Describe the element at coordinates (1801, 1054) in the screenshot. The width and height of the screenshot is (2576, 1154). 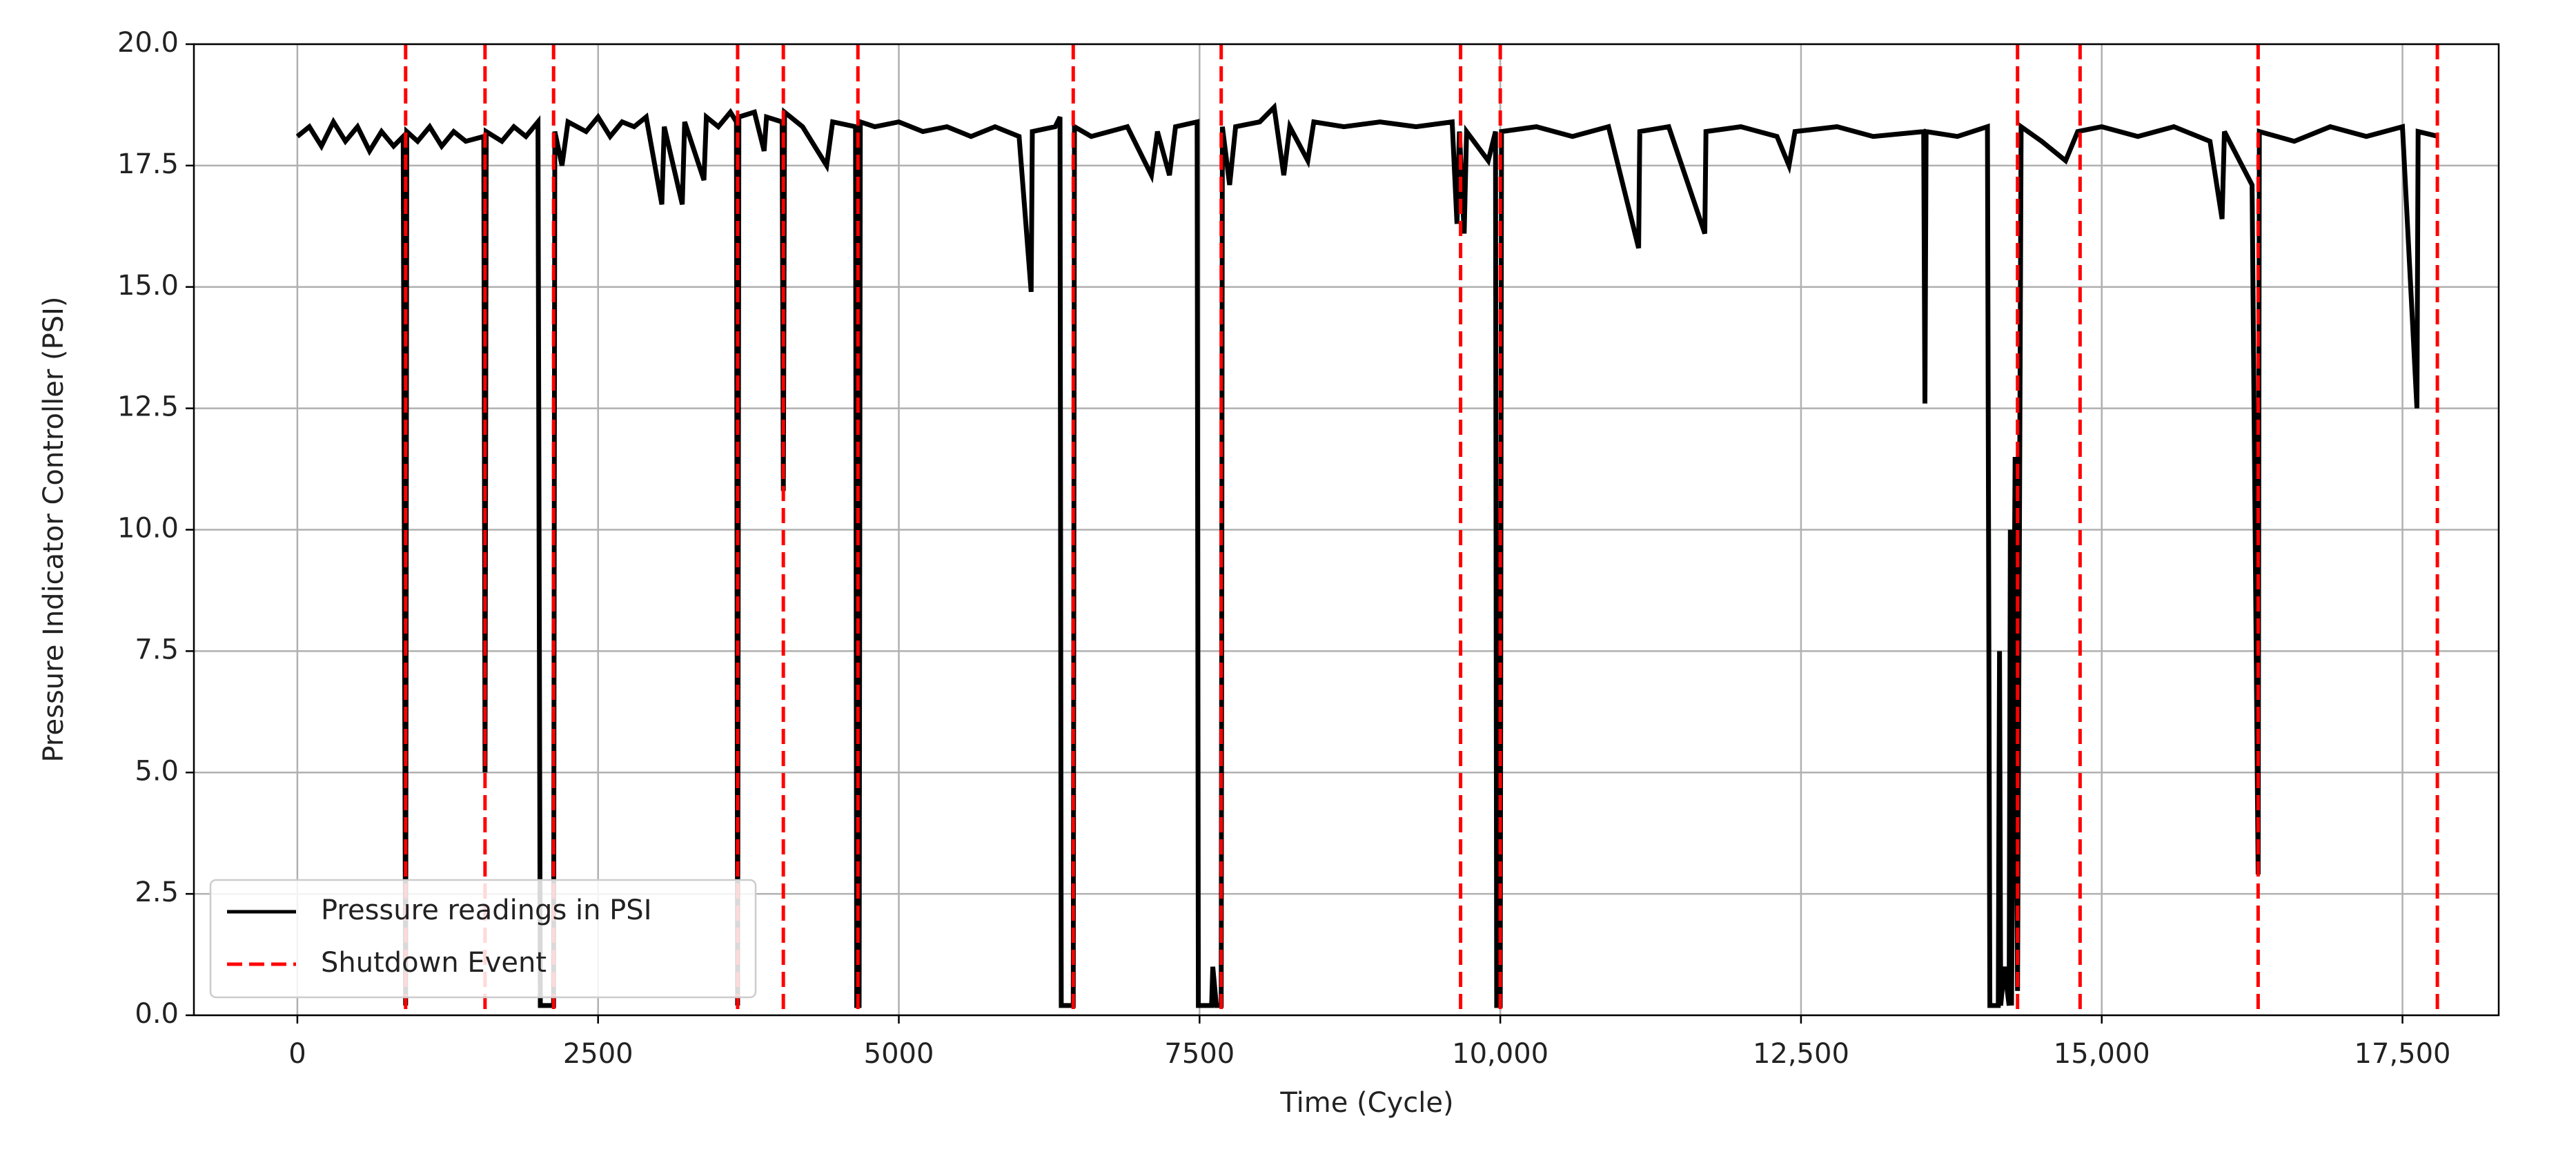
I see `x-tick-label: 12,500` at that location.